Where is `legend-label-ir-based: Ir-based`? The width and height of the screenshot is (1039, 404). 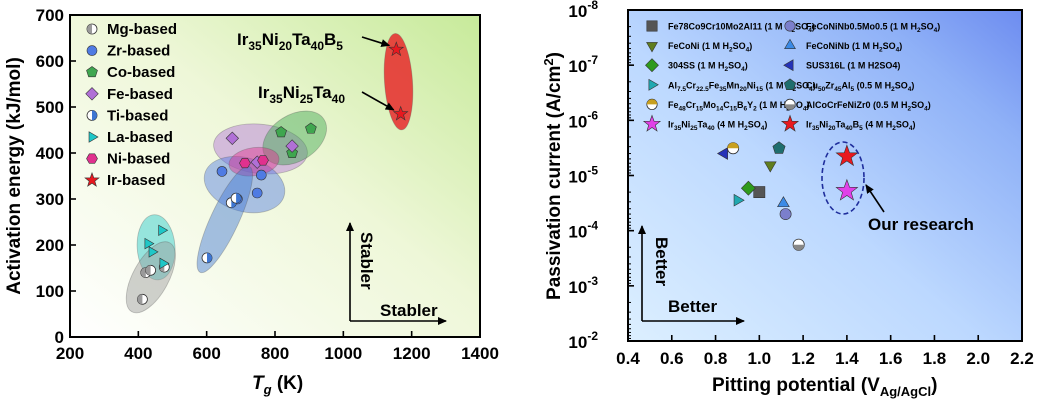 legend-label-ir-based: Ir-based is located at coordinates (136, 180).